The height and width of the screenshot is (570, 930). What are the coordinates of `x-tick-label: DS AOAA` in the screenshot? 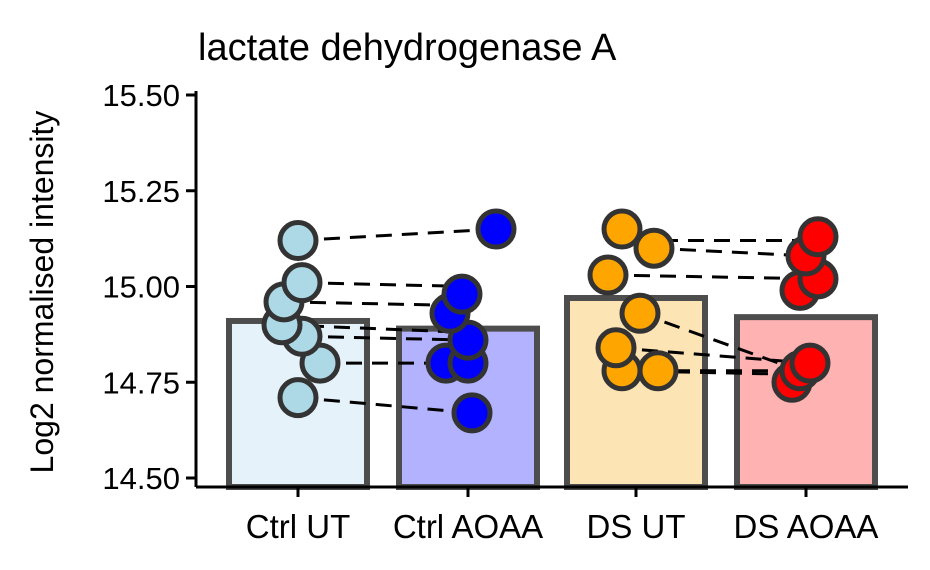 It's located at (806, 526).